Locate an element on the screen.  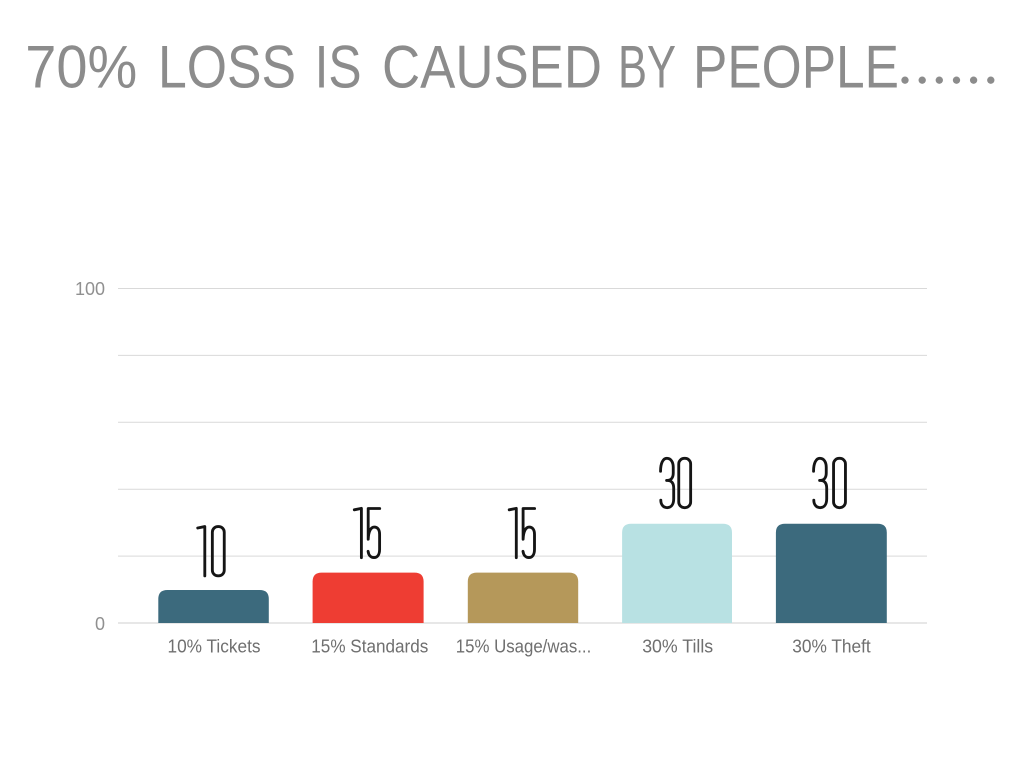
svg-text: CAUSED is located at coordinates (492, 66).